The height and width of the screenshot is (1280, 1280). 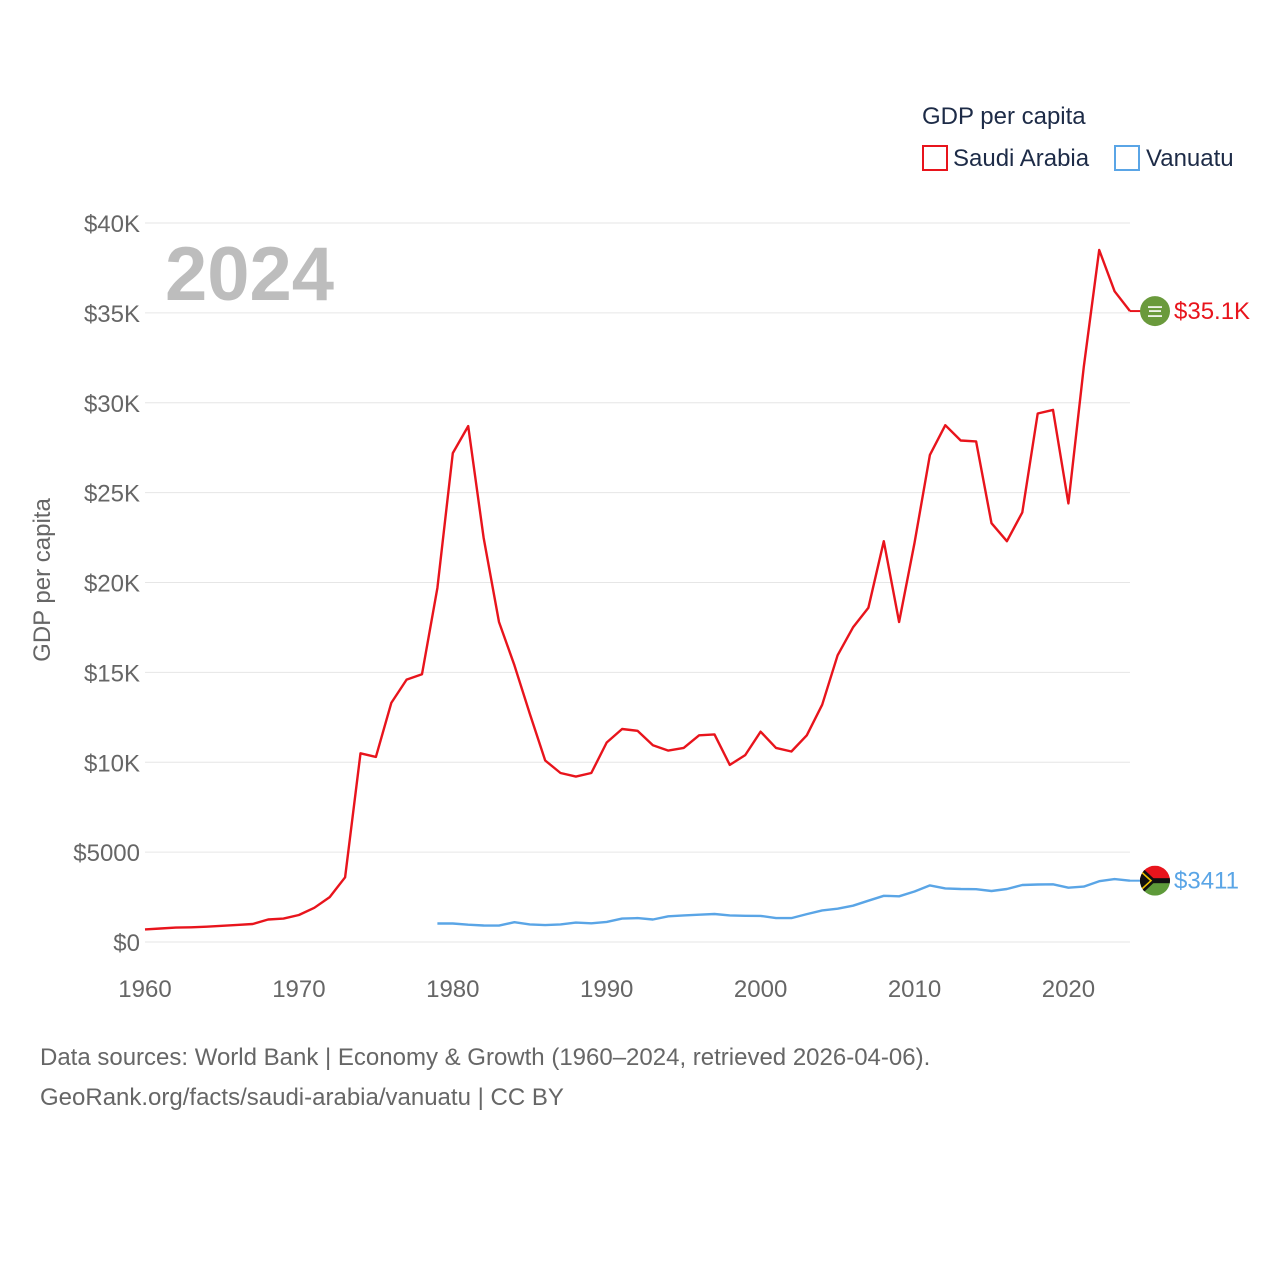 What do you see at coordinates (935, 158) in the screenshot?
I see `legend-swatch-saudi-arabia` at bounding box center [935, 158].